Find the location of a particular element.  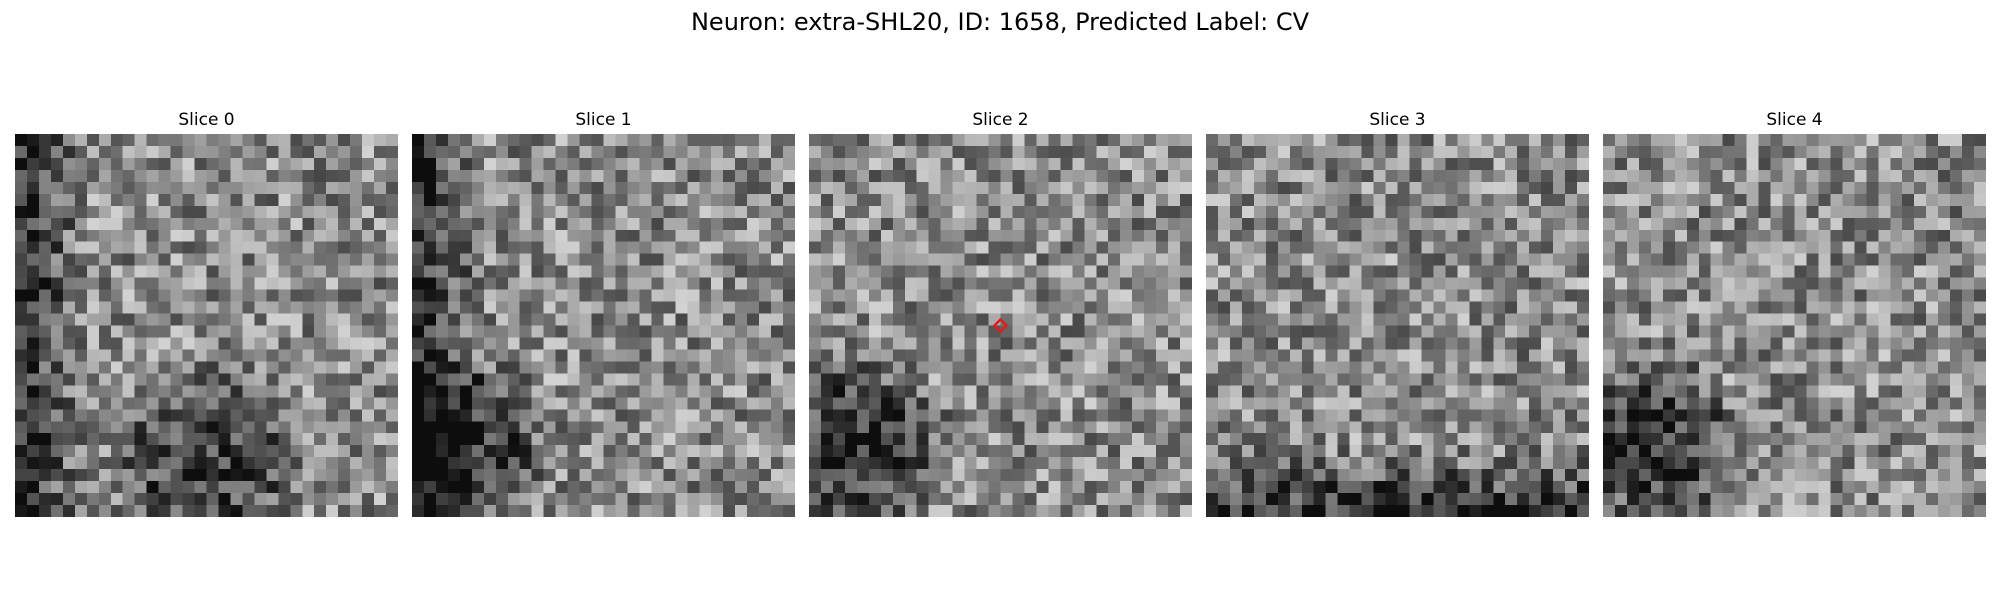

slice-3-image is located at coordinates (1397, 325).